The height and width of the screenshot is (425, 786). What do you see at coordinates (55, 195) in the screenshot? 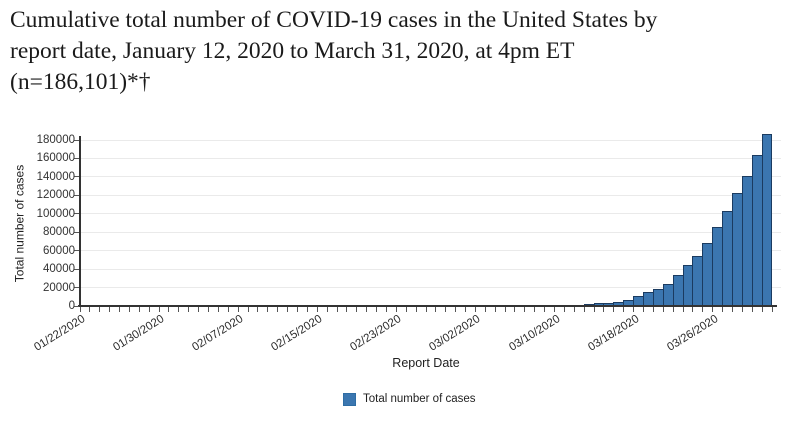
I see `y-tick-label: 120000` at bounding box center [55, 195].